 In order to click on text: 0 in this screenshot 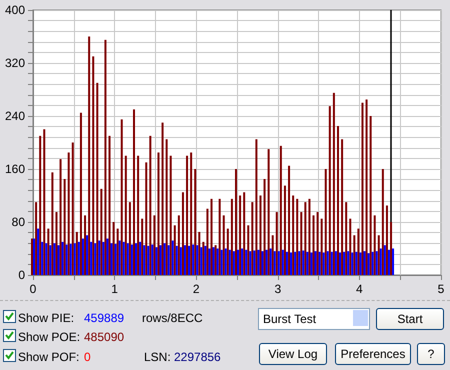, I will do `click(87, 357)`.